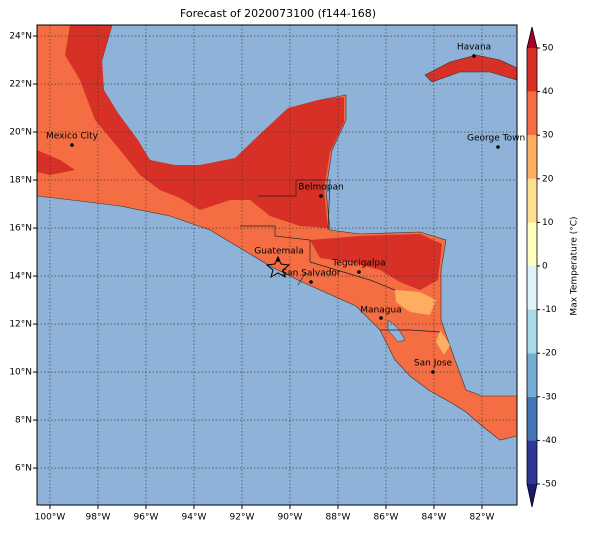 This screenshot has width=592, height=533. Describe the element at coordinates (532, 37) in the screenshot. I see `colorbar-over` at that location.